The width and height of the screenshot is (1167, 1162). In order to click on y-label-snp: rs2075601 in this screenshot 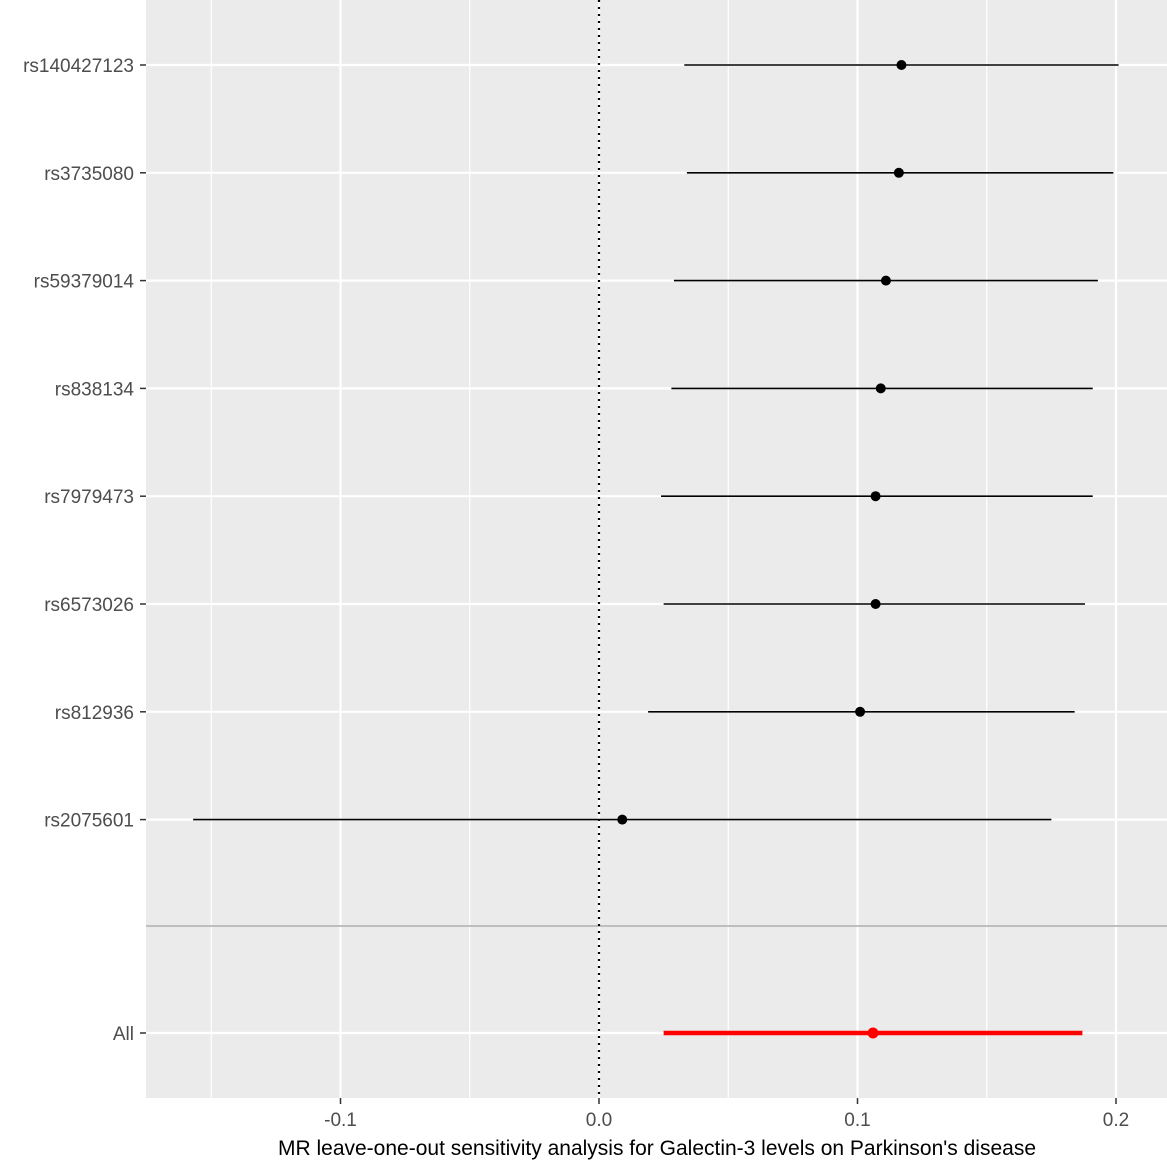, I will do `click(89, 821)`.